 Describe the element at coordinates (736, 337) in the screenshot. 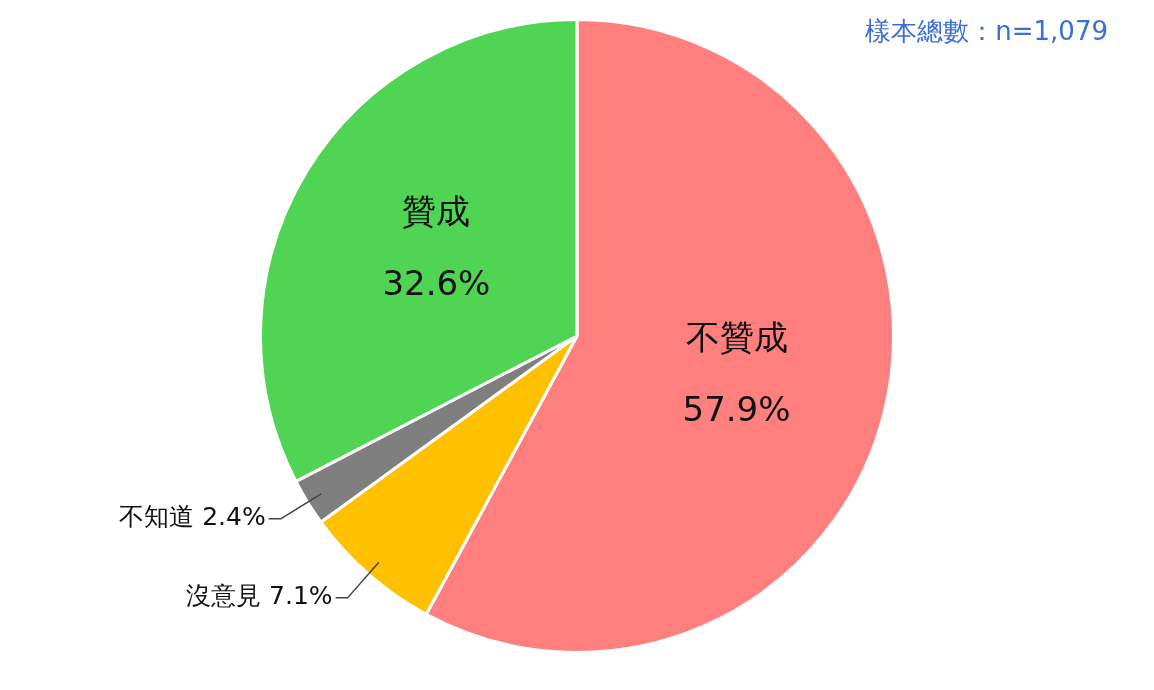

I see `slice-label: 不贊成` at that location.